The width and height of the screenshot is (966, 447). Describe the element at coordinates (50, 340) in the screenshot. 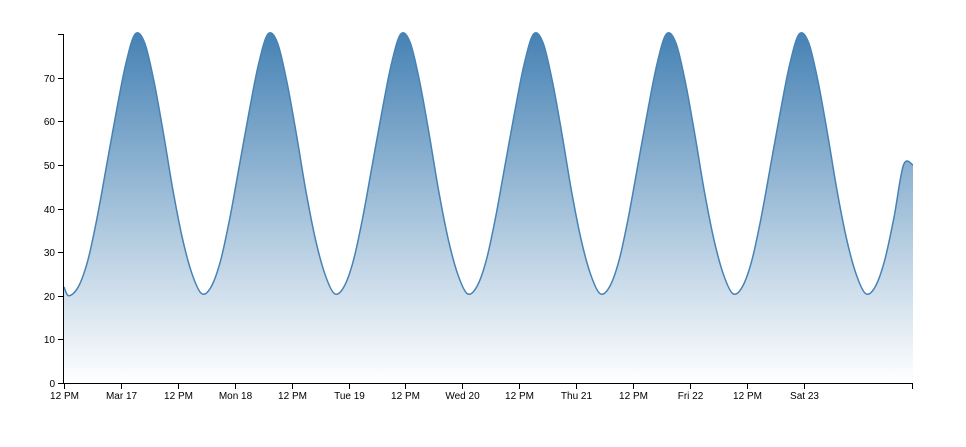

I see `y-tick-label: 10` at that location.